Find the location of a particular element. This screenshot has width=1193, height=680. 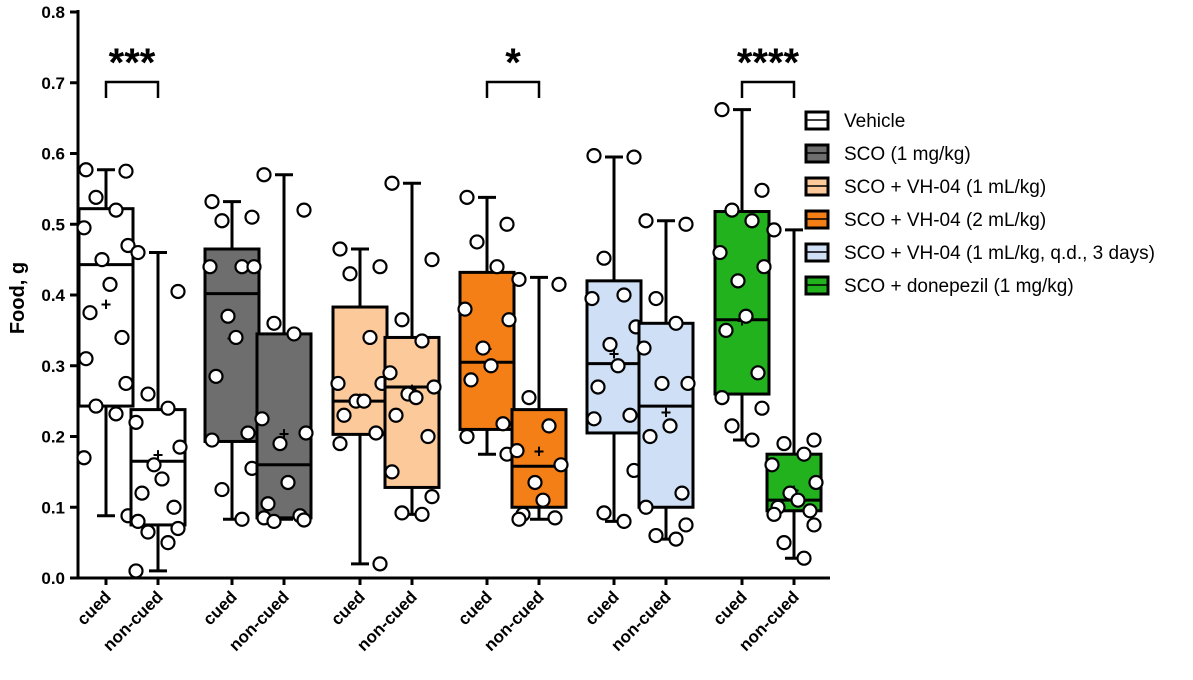

y-tick-label: 0.5 is located at coordinates (53, 224).